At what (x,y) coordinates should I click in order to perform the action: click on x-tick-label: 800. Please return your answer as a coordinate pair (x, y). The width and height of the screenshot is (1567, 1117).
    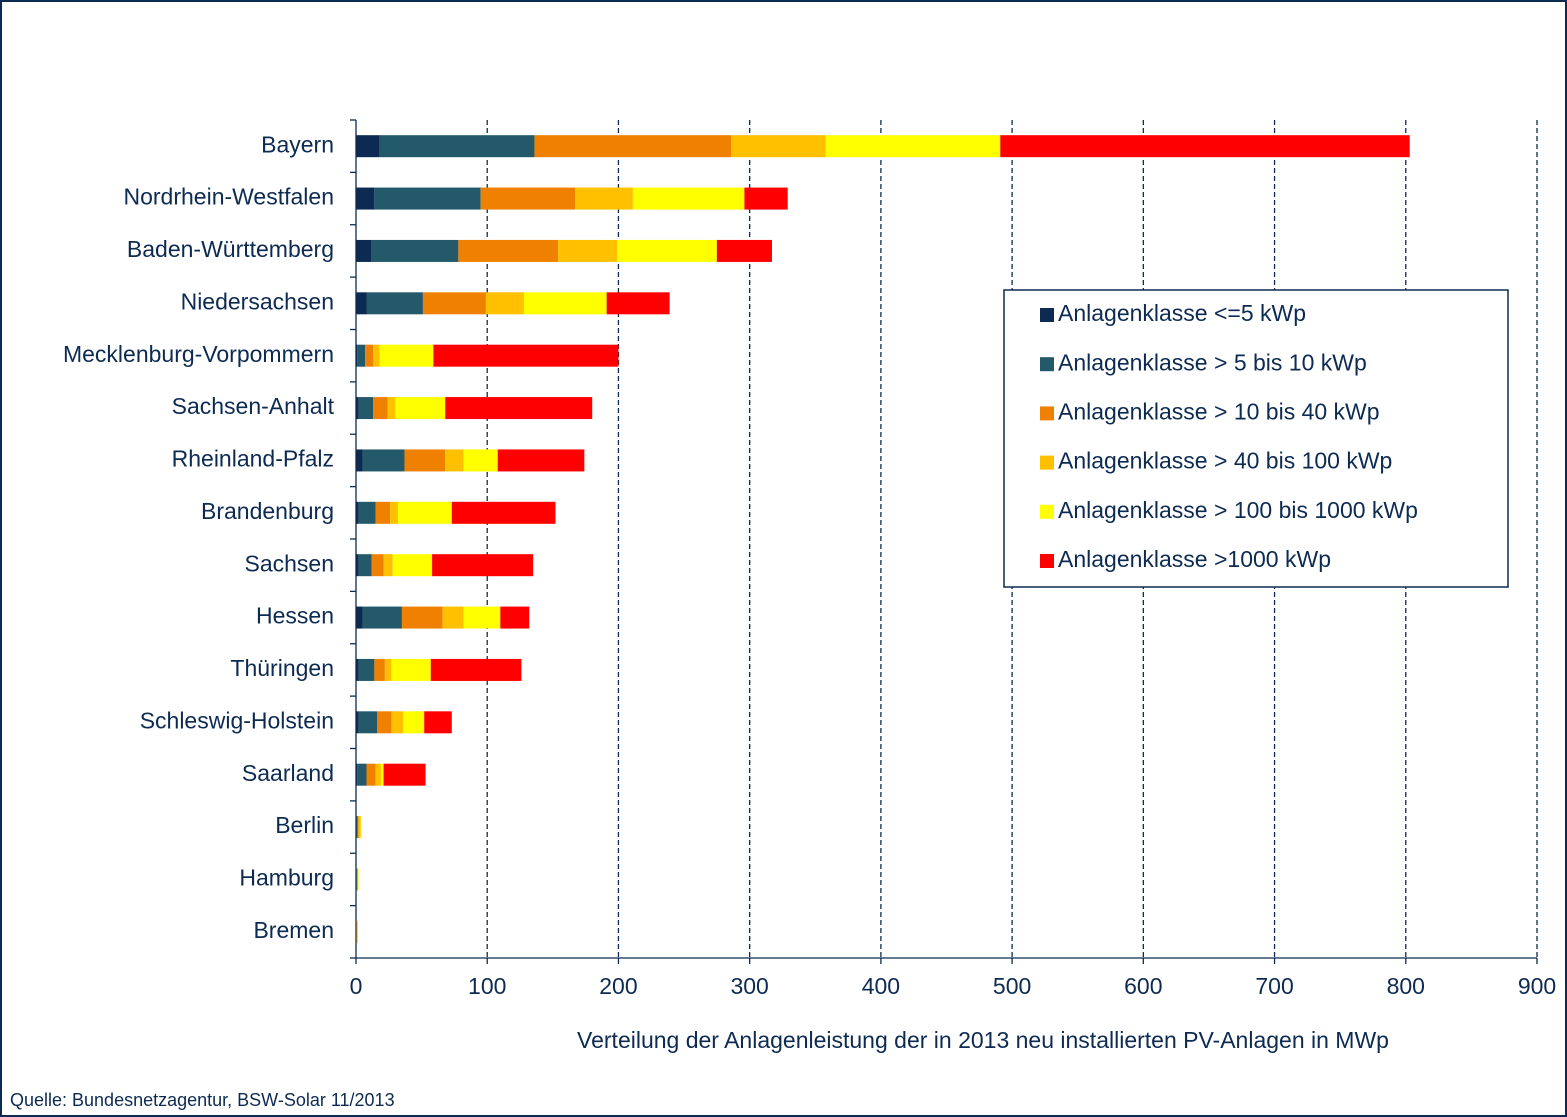
    Looking at the image, I should click on (1406, 986).